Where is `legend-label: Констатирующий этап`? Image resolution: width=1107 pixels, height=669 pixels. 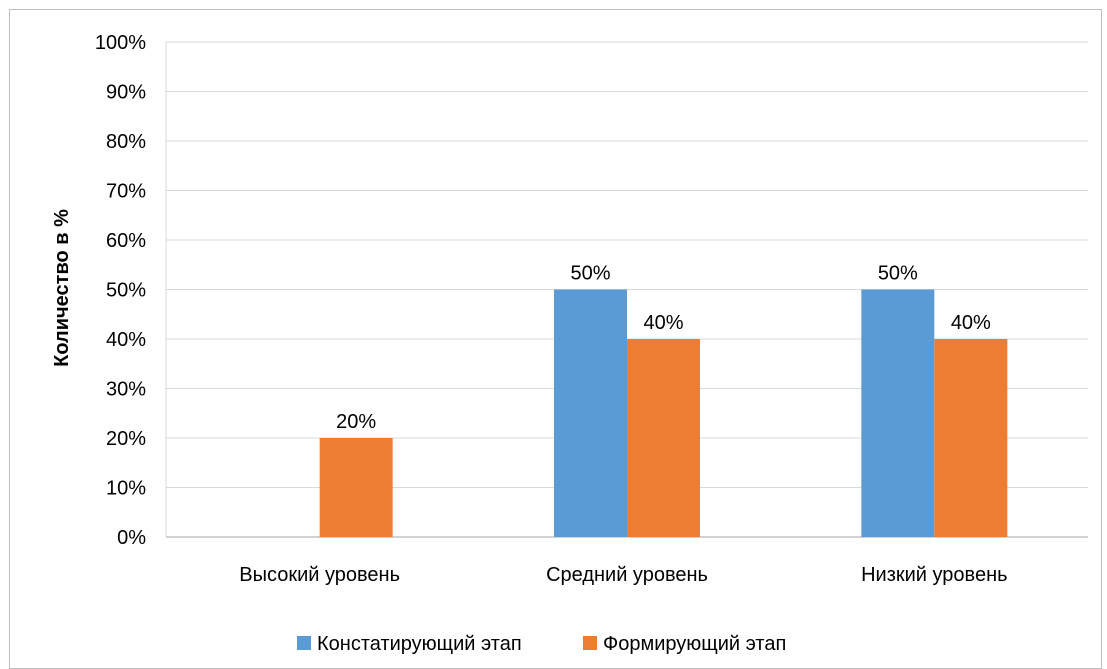
legend-label: Констатирующий этап is located at coordinates (419, 644).